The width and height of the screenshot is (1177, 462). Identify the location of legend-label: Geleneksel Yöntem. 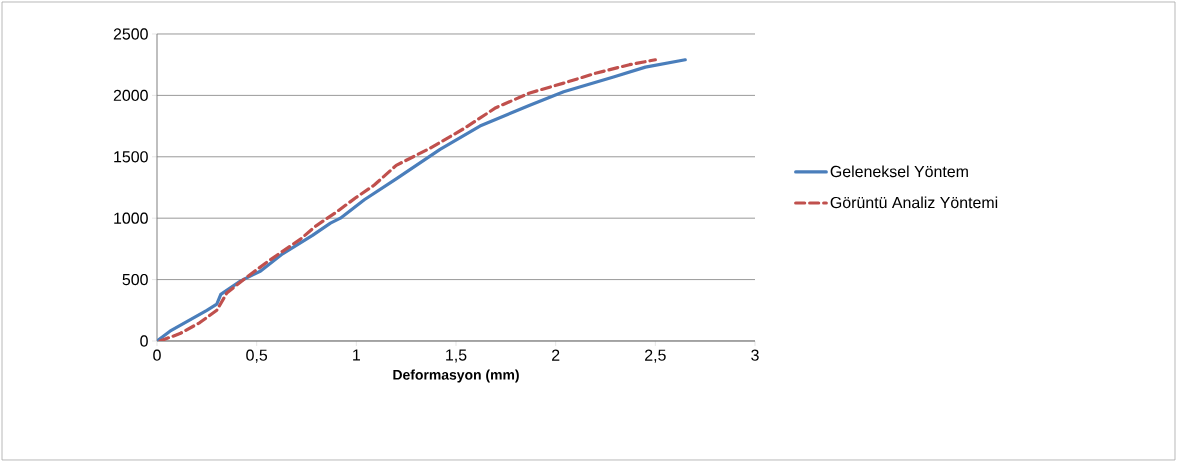
(899, 171).